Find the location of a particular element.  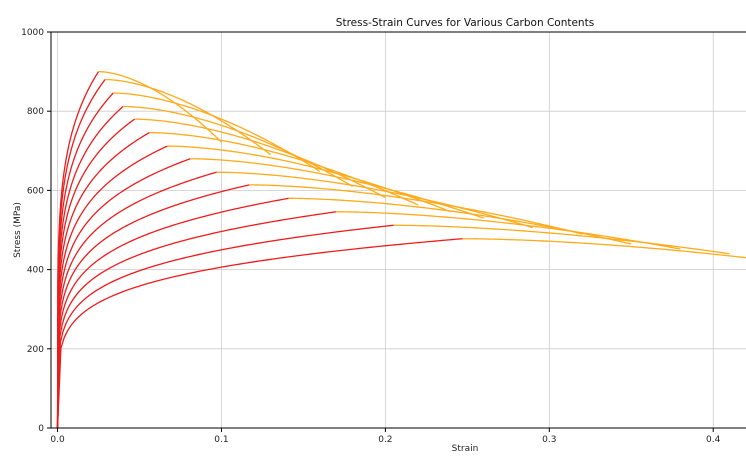

y-tick-label: 800 is located at coordinates (35, 112).